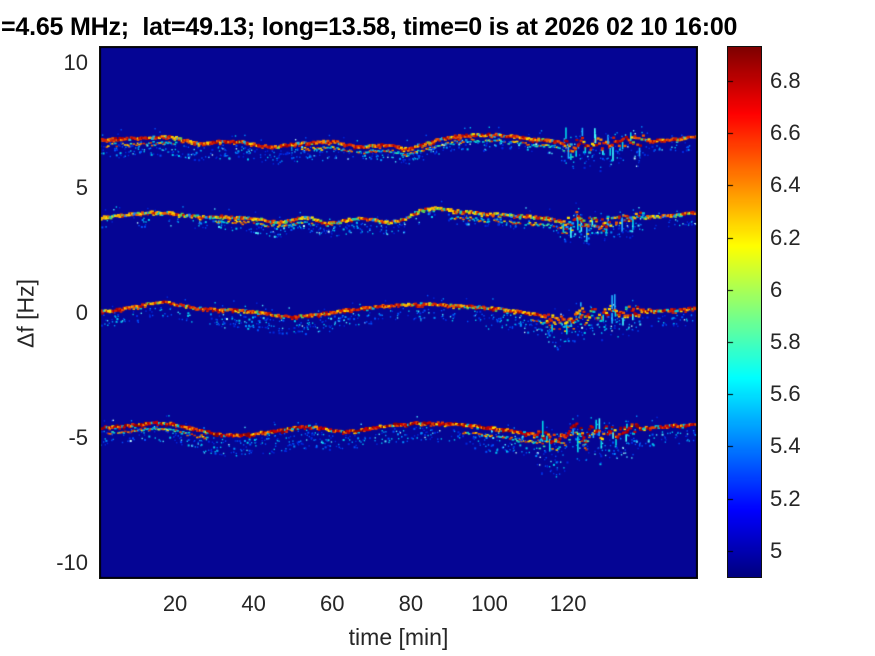 The width and height of the screenshot is (875, 656). Describe the element at coordinates (81, 187) in the screenshot. I see `y-tick-label: 5` at that location.